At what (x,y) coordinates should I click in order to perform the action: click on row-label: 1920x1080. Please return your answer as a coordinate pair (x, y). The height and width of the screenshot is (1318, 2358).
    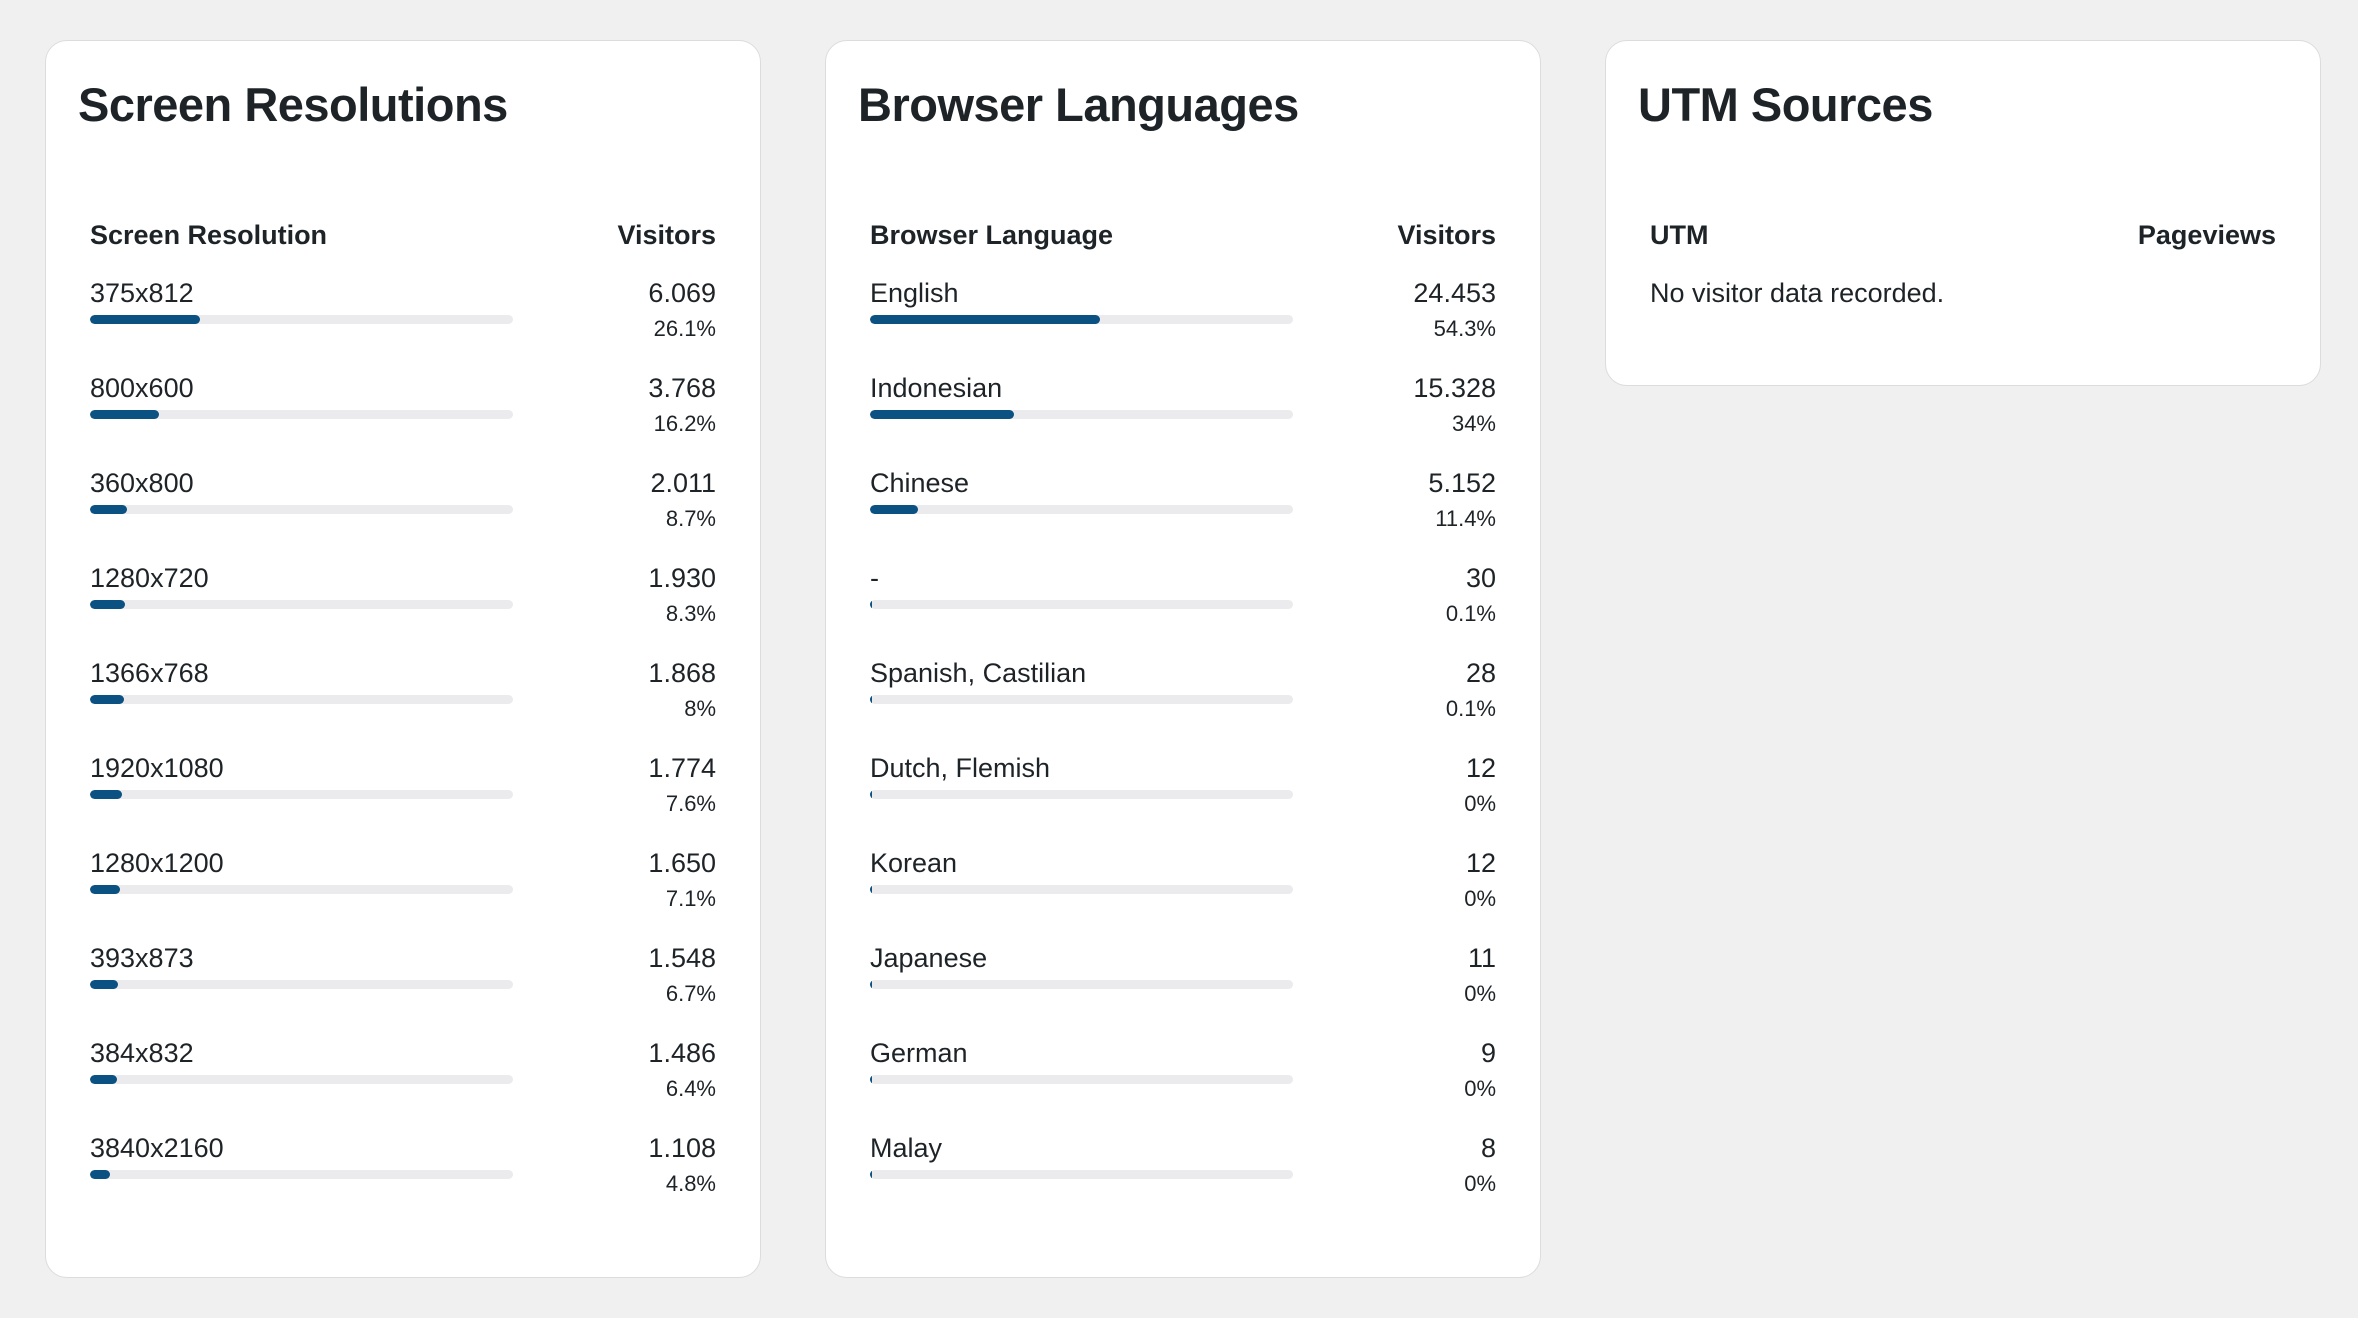
    Looking at the image, I should click on (157, 768).